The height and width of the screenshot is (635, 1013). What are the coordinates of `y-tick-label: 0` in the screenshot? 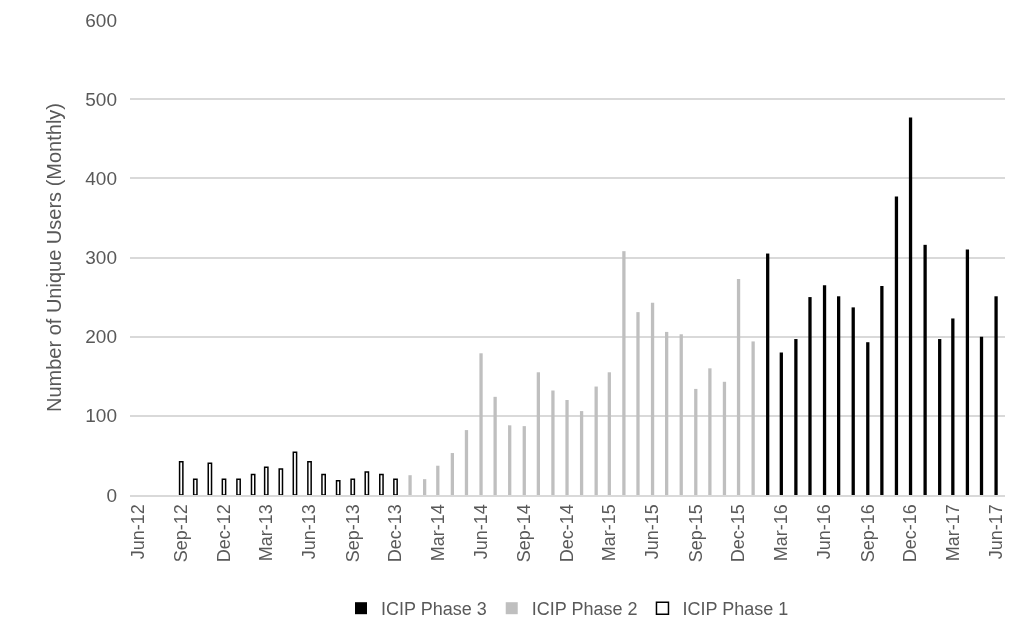 It's located at (111, 495).